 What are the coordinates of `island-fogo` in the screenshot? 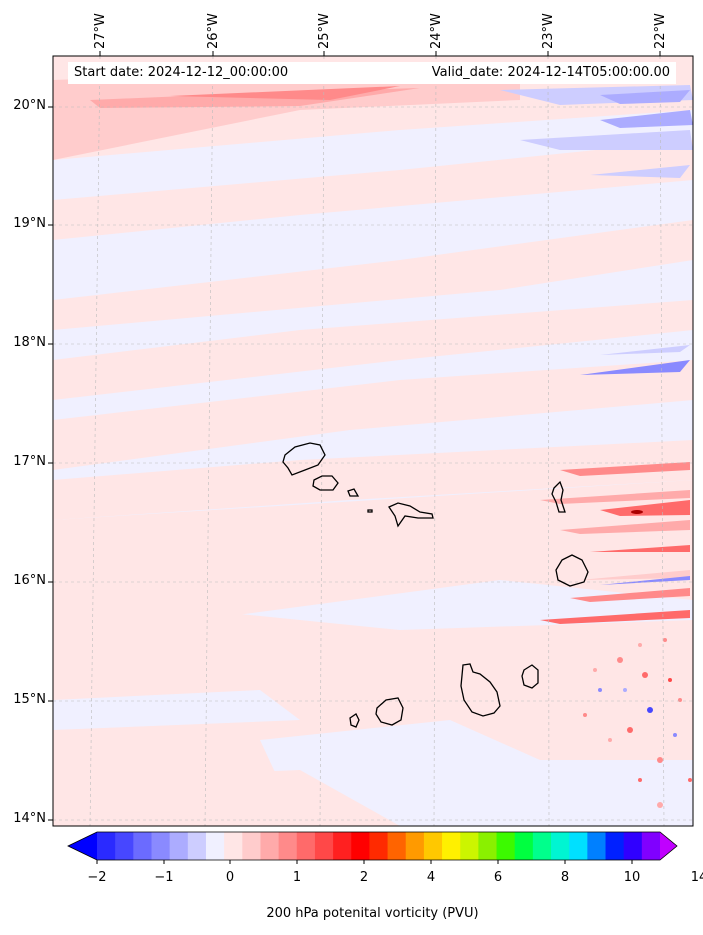 It's located at (389, 711).